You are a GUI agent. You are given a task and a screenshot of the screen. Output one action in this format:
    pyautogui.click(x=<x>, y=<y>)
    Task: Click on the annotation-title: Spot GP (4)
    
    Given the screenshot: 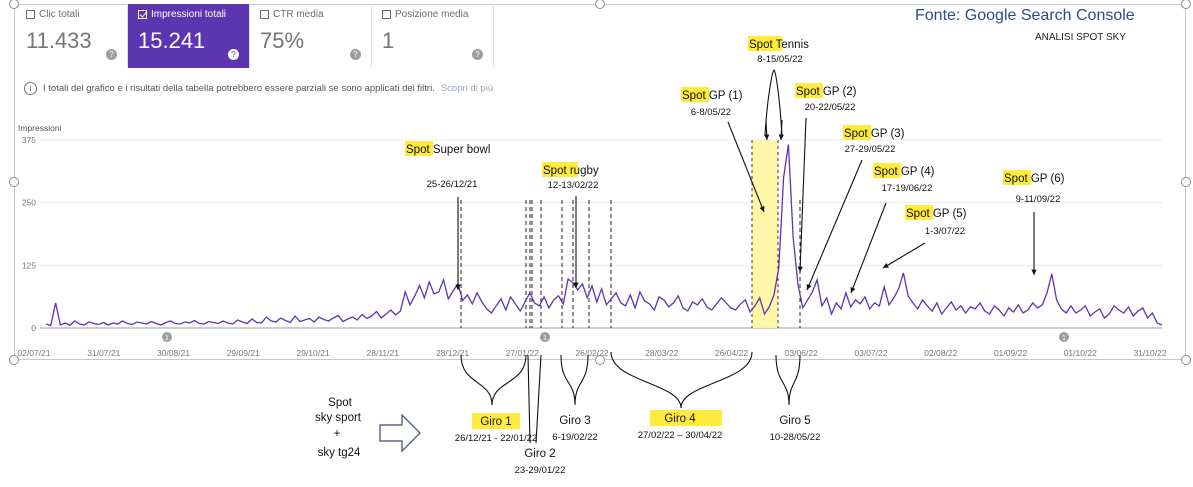 What is the action you would take?
    pyautogui.click(x=904, y=172)
    